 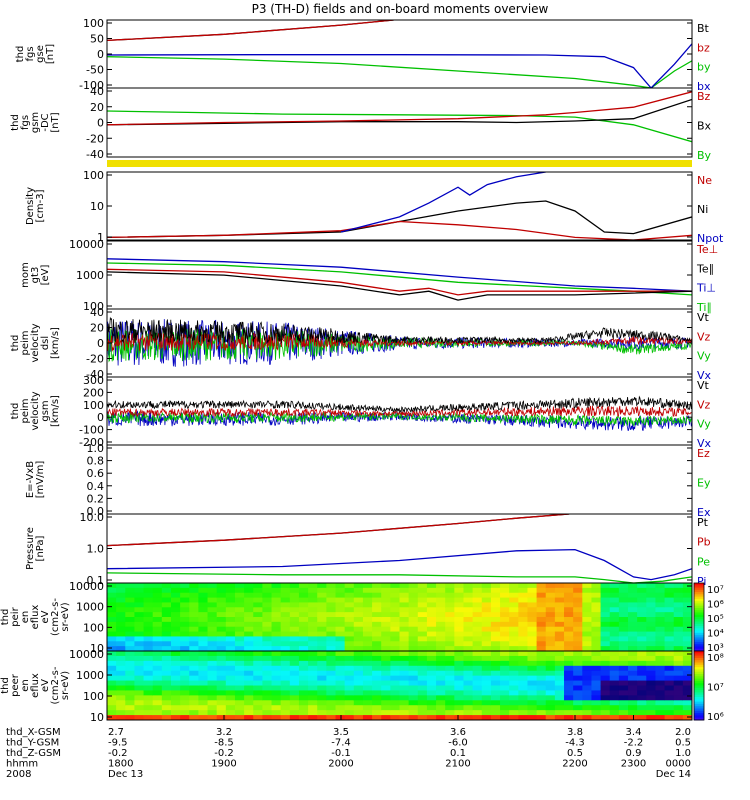 What do you see at coordinates (399, 564) in the screenshot?
I see `series-Pi` at bounding box center [399, 564].